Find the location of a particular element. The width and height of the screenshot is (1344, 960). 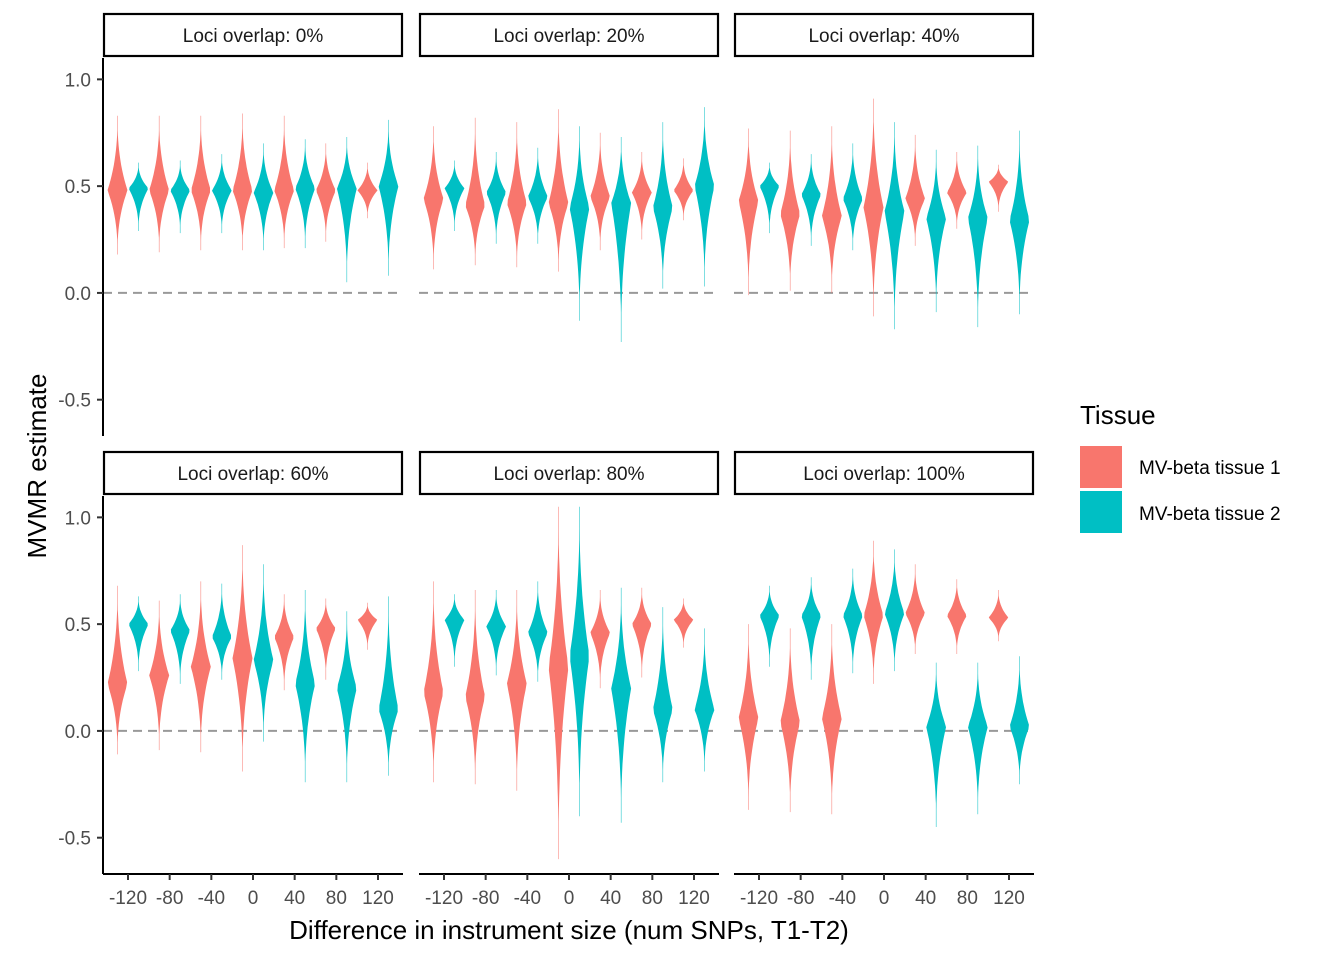

facet-panel: Loci overlap: 80% is located at coordinates (569, 655).